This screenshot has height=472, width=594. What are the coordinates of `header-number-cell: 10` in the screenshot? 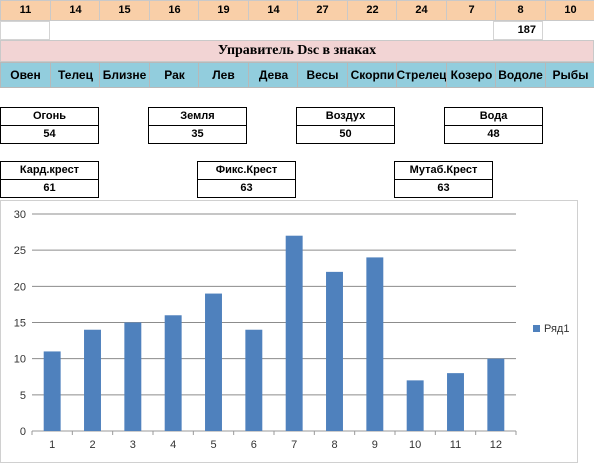 It's located at (569, 10).